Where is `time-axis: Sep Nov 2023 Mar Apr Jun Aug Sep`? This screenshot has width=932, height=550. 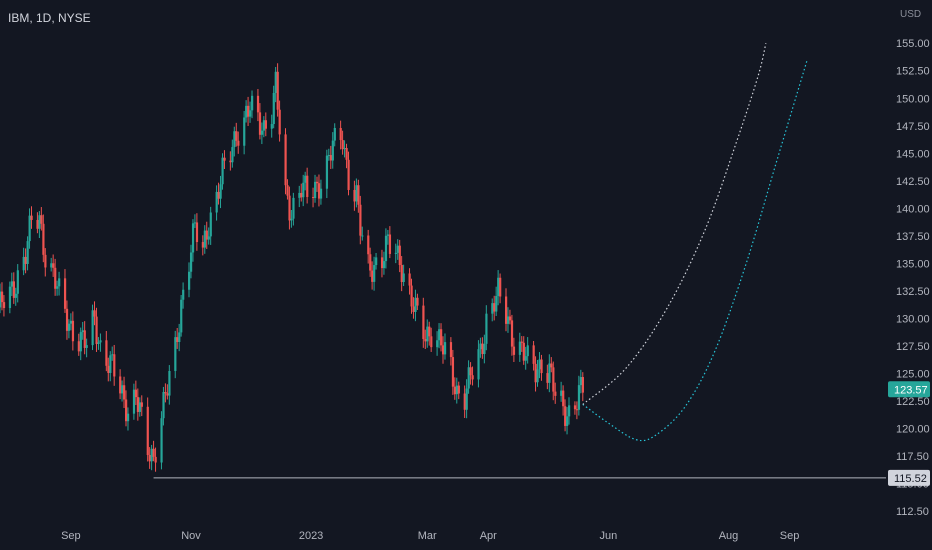 time-axis: Sep Nov 2023 Mar Apr Jun Aug Sep is located at coordinates (430, 536).